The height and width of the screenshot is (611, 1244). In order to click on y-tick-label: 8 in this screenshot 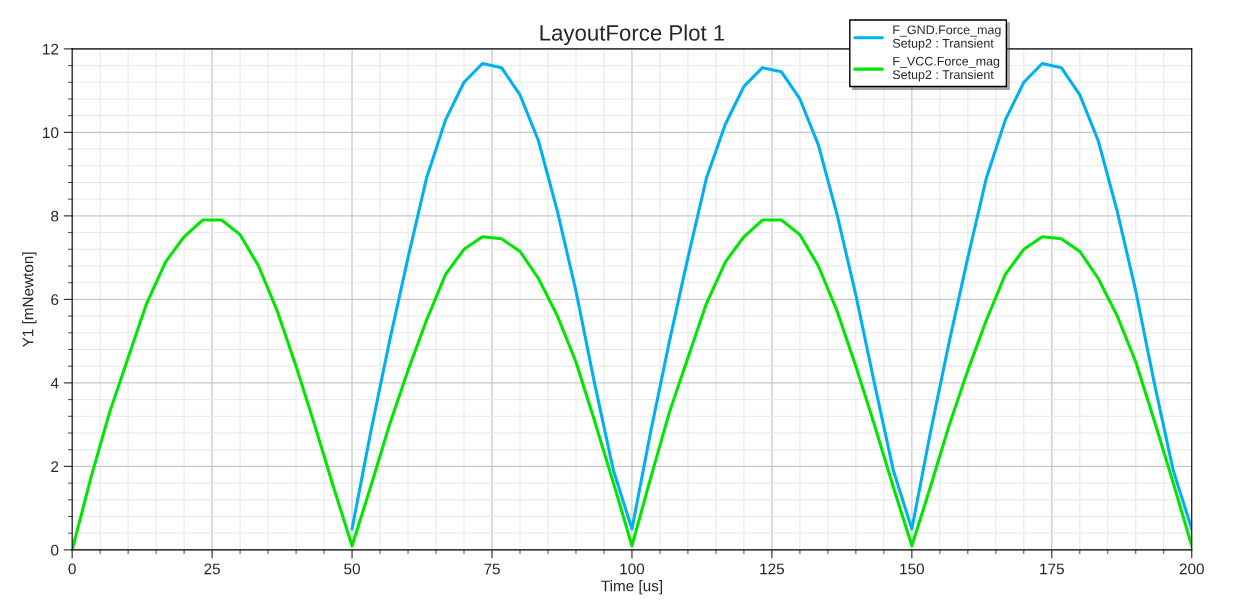, I will do `click(55, 216)`.